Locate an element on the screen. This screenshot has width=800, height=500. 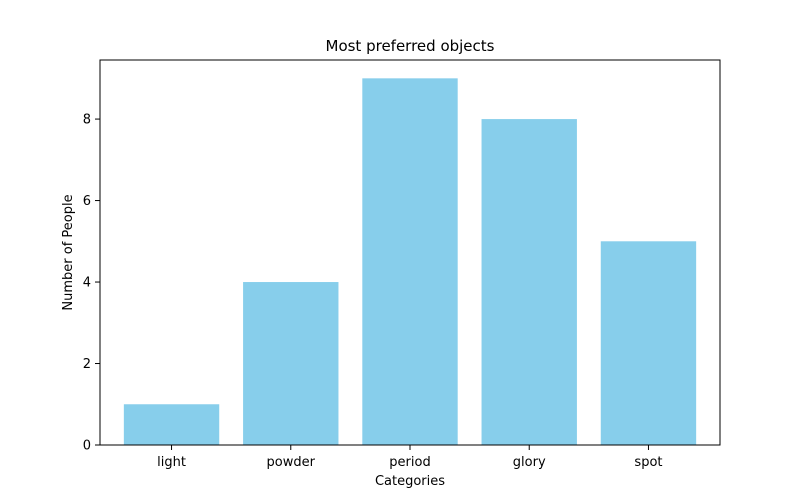
bar-period is located at coordinates (410, 261).